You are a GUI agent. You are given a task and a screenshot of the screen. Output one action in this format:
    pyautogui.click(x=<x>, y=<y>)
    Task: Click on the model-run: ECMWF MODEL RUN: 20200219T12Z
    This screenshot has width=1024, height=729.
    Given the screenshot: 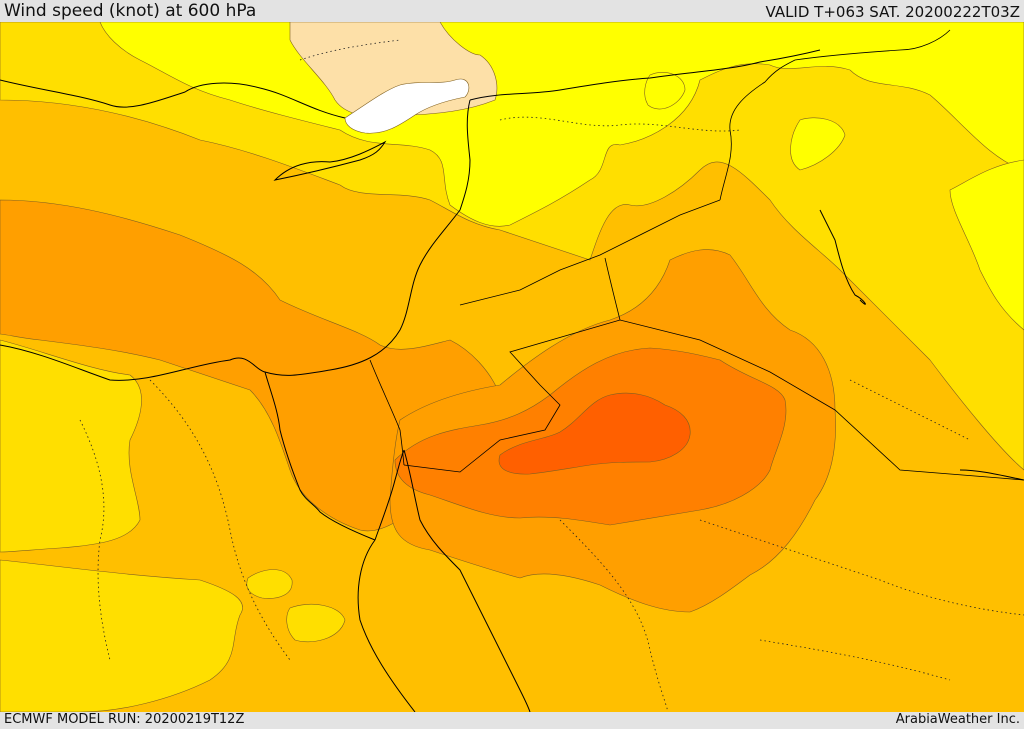 What is the action you would take?
    pyautogui.click(x=124, y=719)
    